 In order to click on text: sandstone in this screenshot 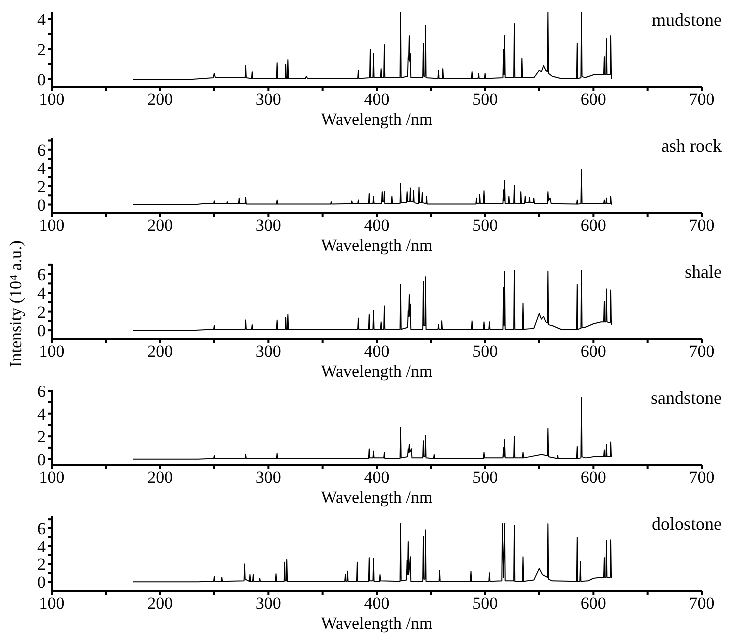, I will do `click(686, 398)`.